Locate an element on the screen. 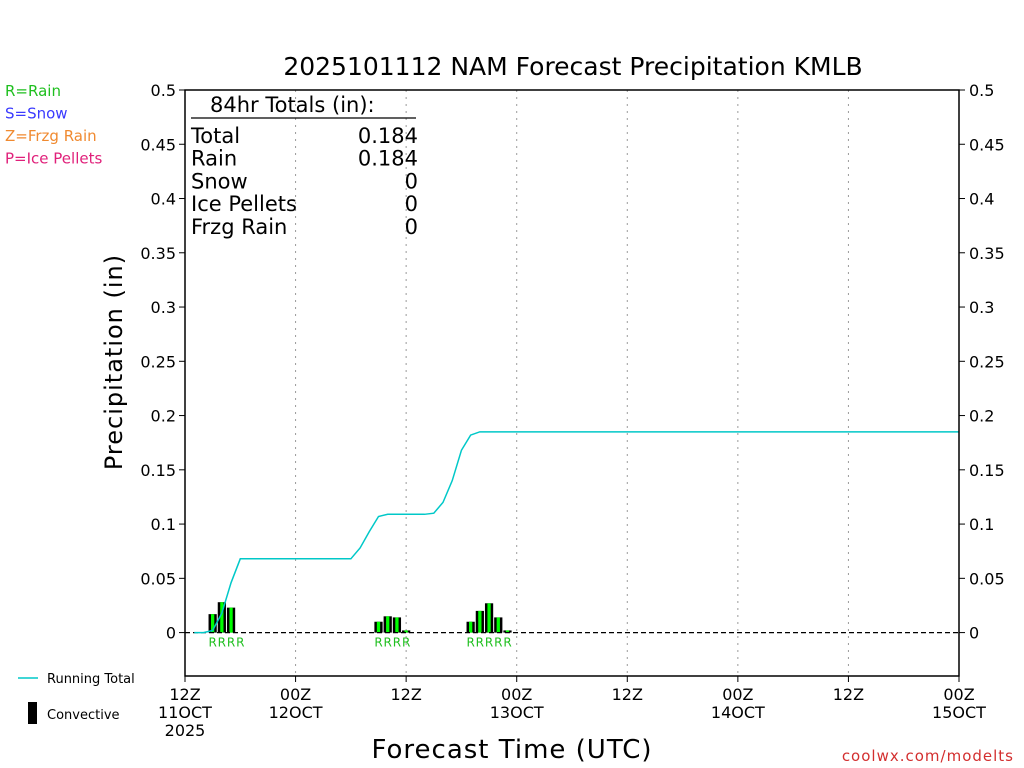  ptype-marker-3: R is located at coordinates (240, 643).